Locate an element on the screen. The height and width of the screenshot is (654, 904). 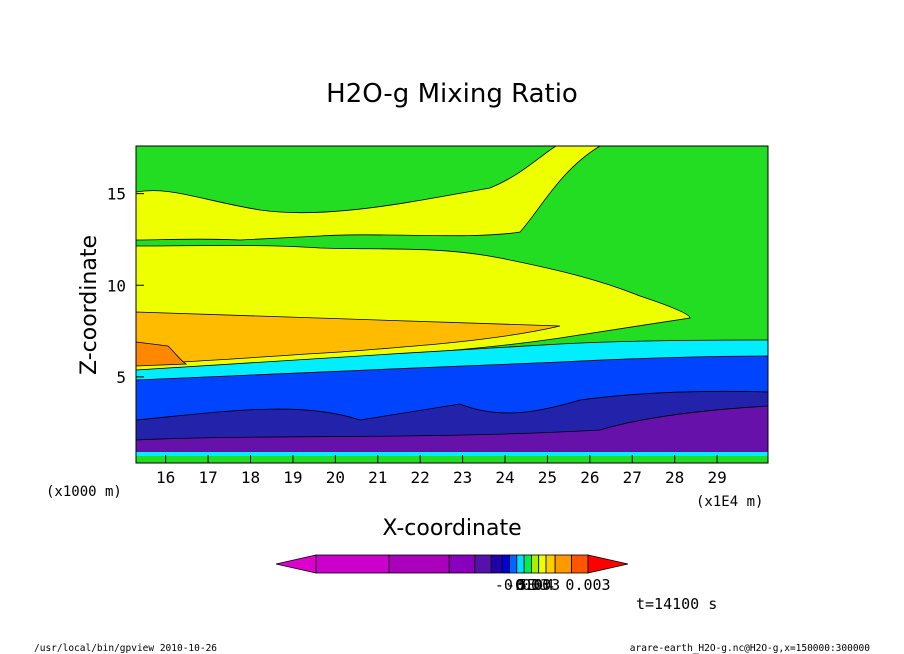
x-tick-label: 19 is located at coordinates (292, 477).